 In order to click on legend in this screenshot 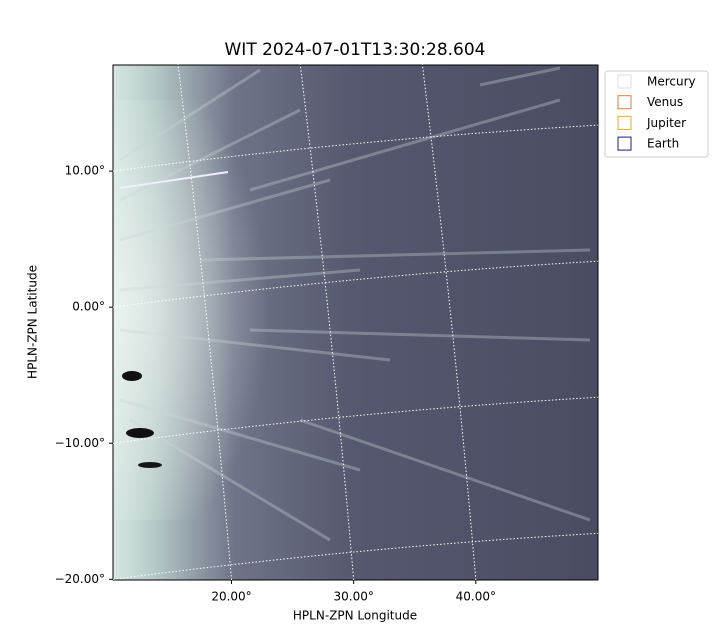, I will do `click(656, 114)`.